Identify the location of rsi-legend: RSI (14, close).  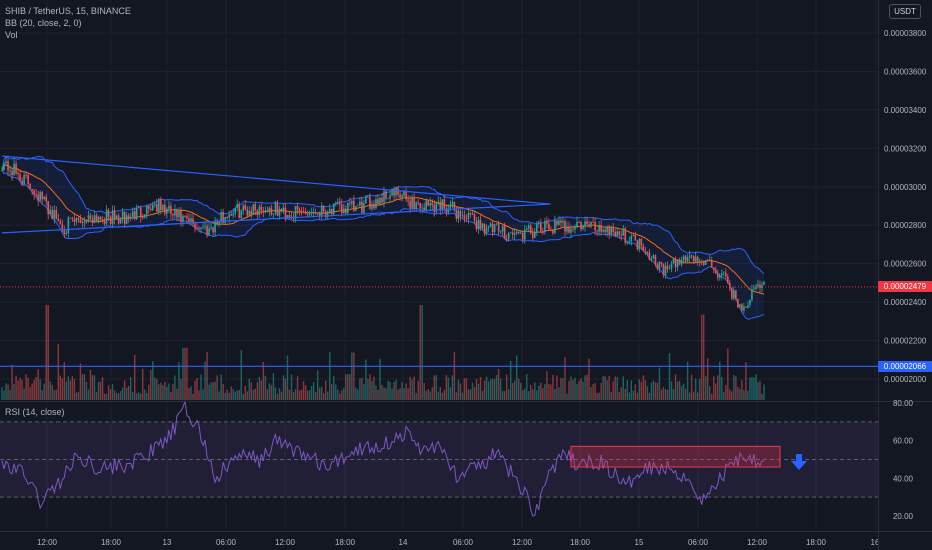
(35, 412).